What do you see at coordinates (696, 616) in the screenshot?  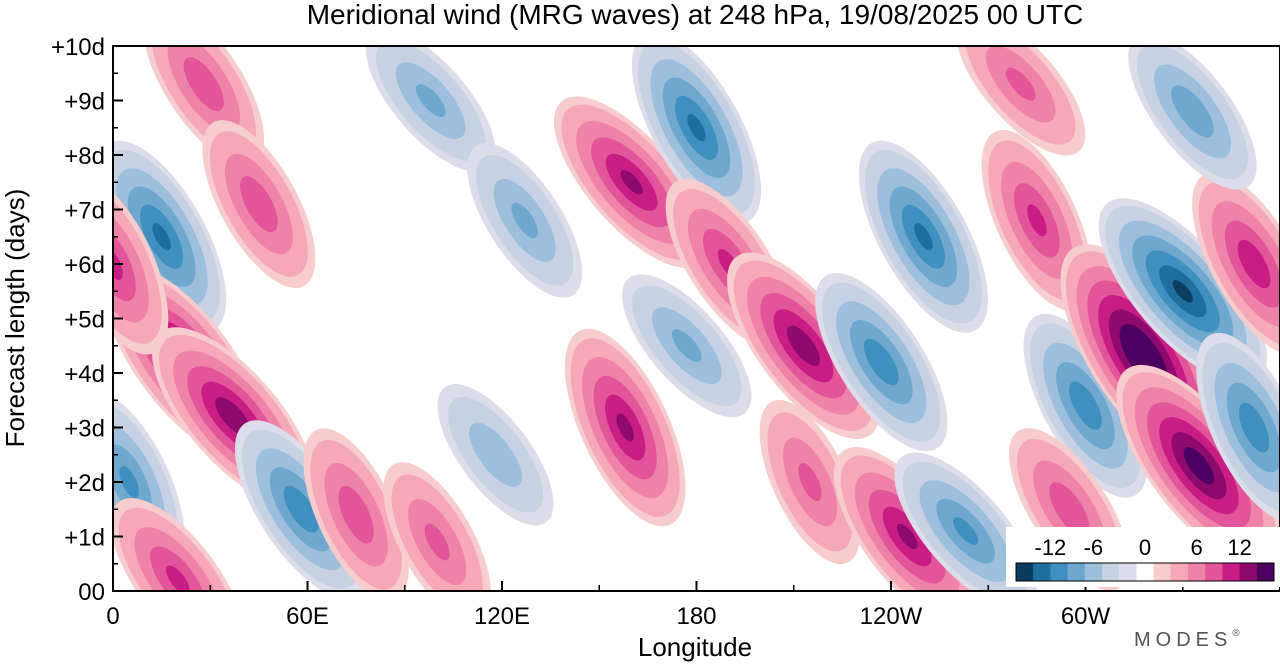 I see `x-tick-label: 180` at bounding box center [696, 616].